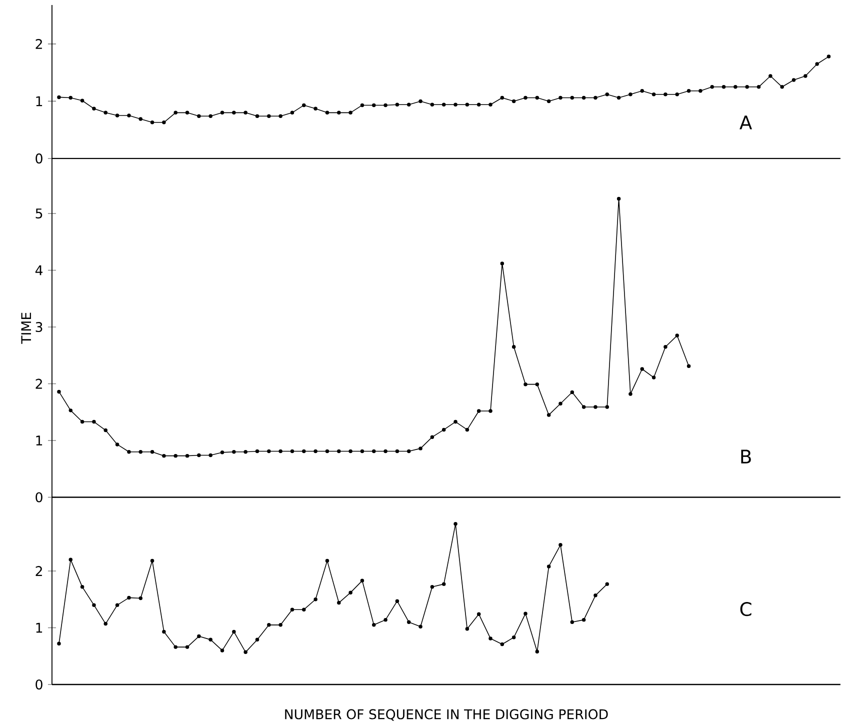  What do you see at coordinates (39, 270) in the screenshot?
I see `y-tick-label: 4` at bounding box center [39, 270].